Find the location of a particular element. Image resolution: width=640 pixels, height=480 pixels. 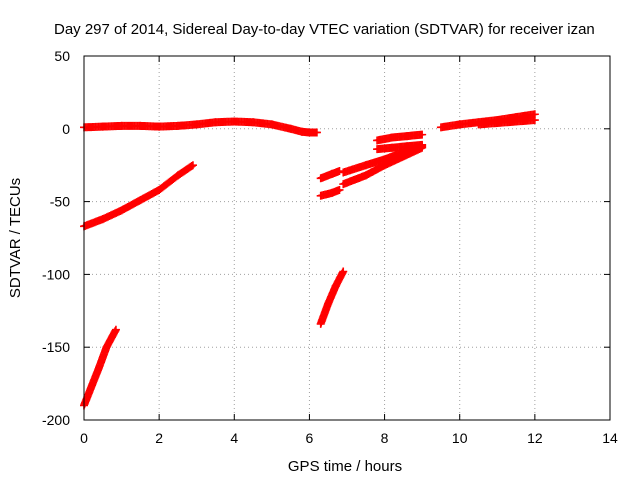

x-tick-label: 14 is located at coordinates (610, 438).